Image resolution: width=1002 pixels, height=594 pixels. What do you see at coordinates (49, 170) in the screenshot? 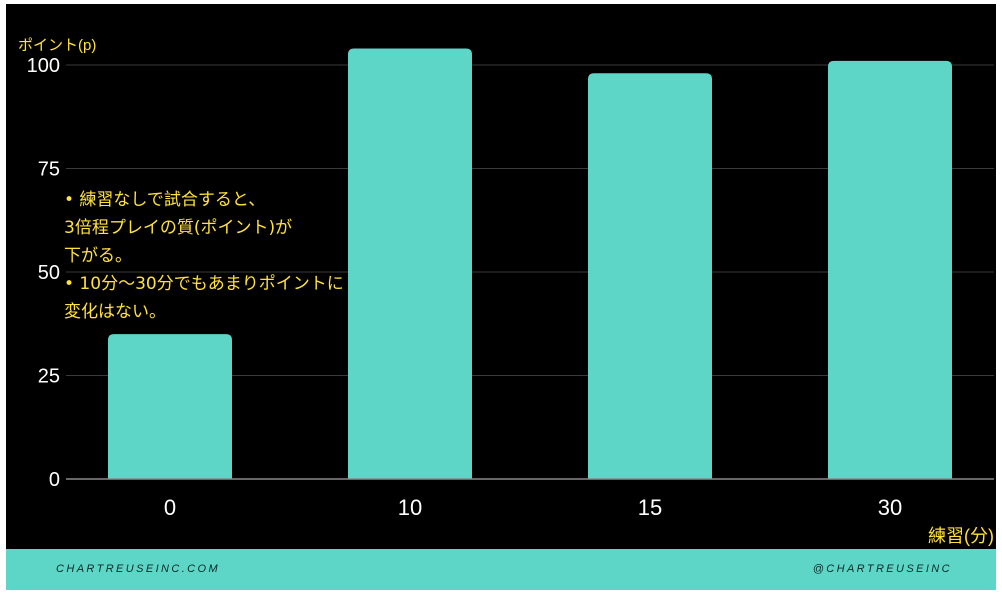
I see `y-tick-label: 75` at bounding box center [49, 170].